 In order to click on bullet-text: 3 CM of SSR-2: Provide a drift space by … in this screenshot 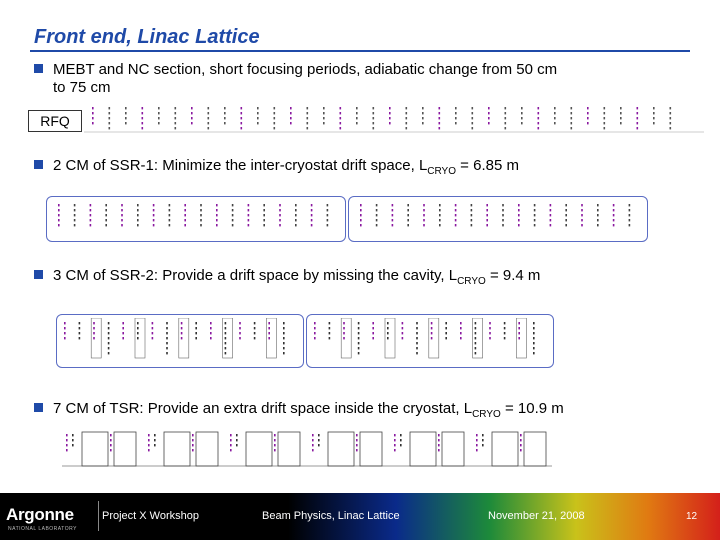, I will do `click(255, 275)`.